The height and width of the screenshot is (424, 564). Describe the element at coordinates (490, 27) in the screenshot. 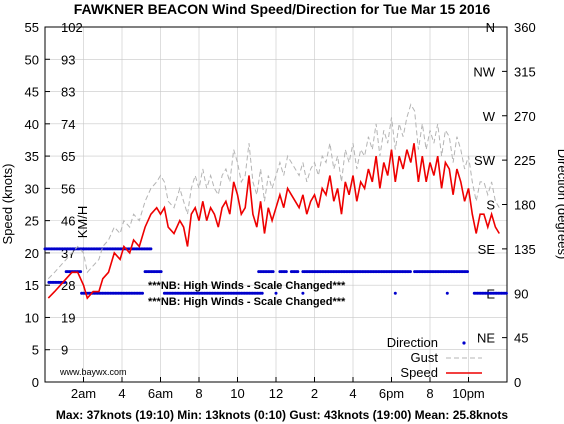

I see `compass-label: N` at that location.